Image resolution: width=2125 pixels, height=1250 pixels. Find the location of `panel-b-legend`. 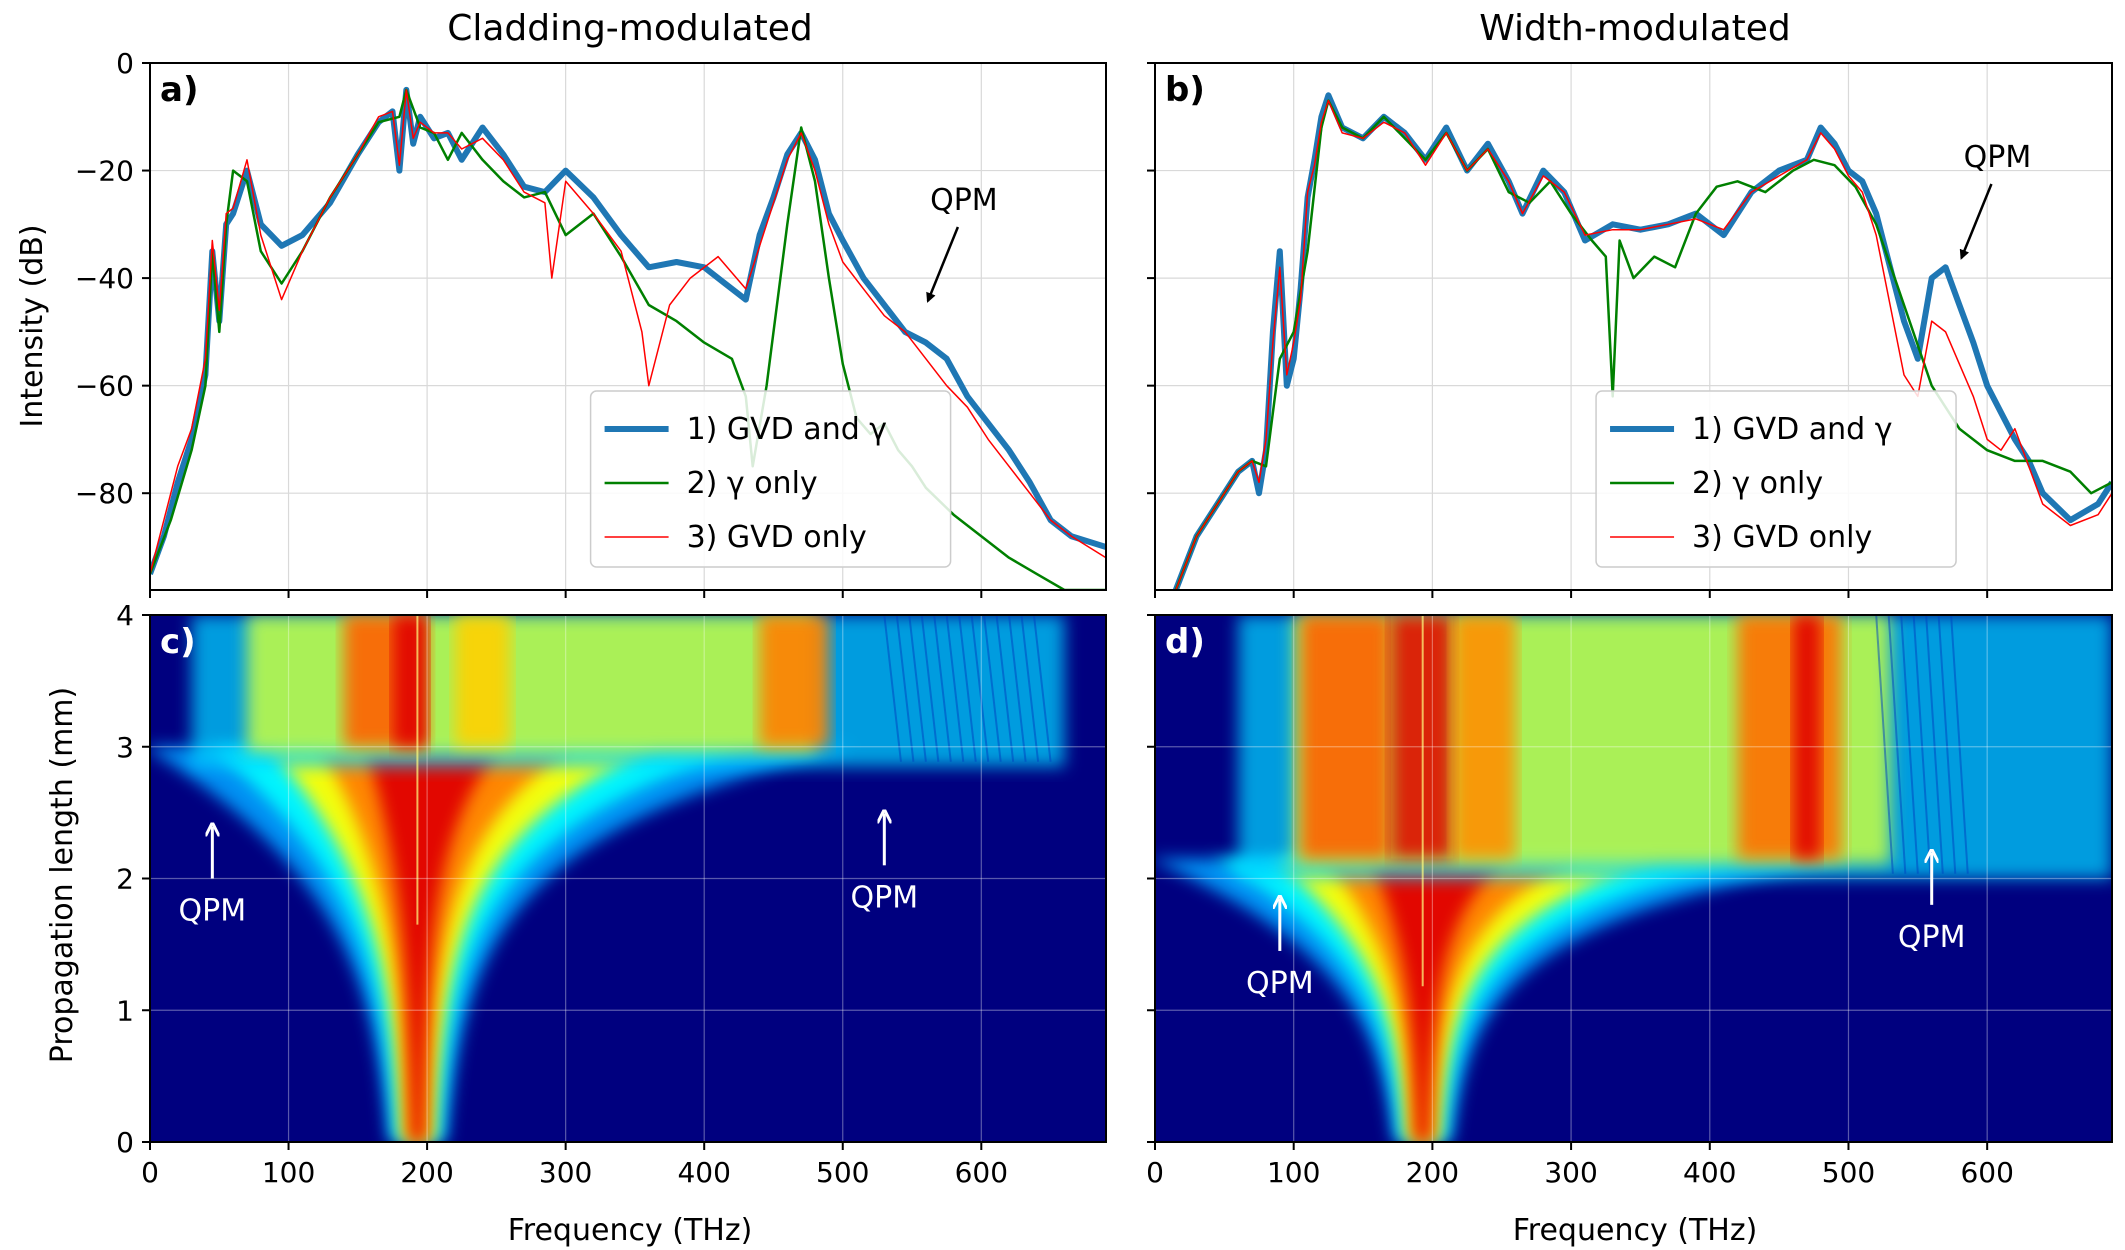

panel-b-legend is located at coordinates (1776, 479).